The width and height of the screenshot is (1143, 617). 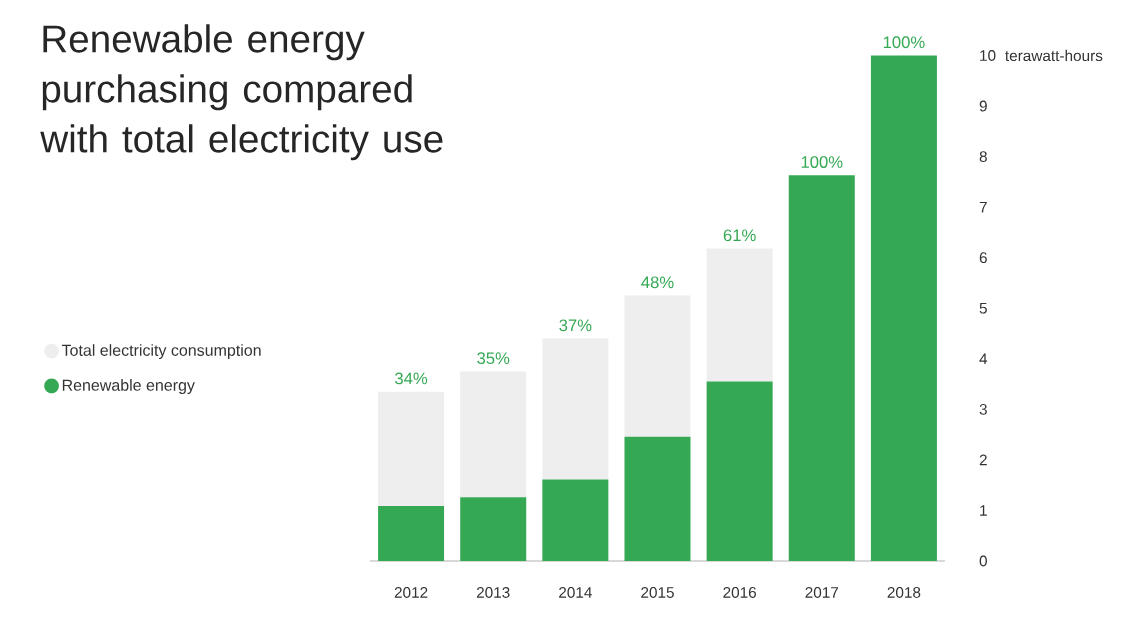 I want to click on x-tick-label: 2014, so click(x=575, y=592).